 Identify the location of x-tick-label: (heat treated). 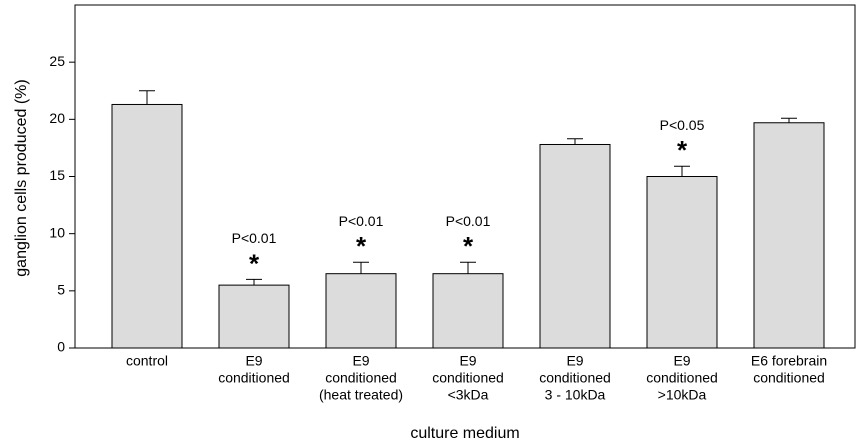
(361, 395).